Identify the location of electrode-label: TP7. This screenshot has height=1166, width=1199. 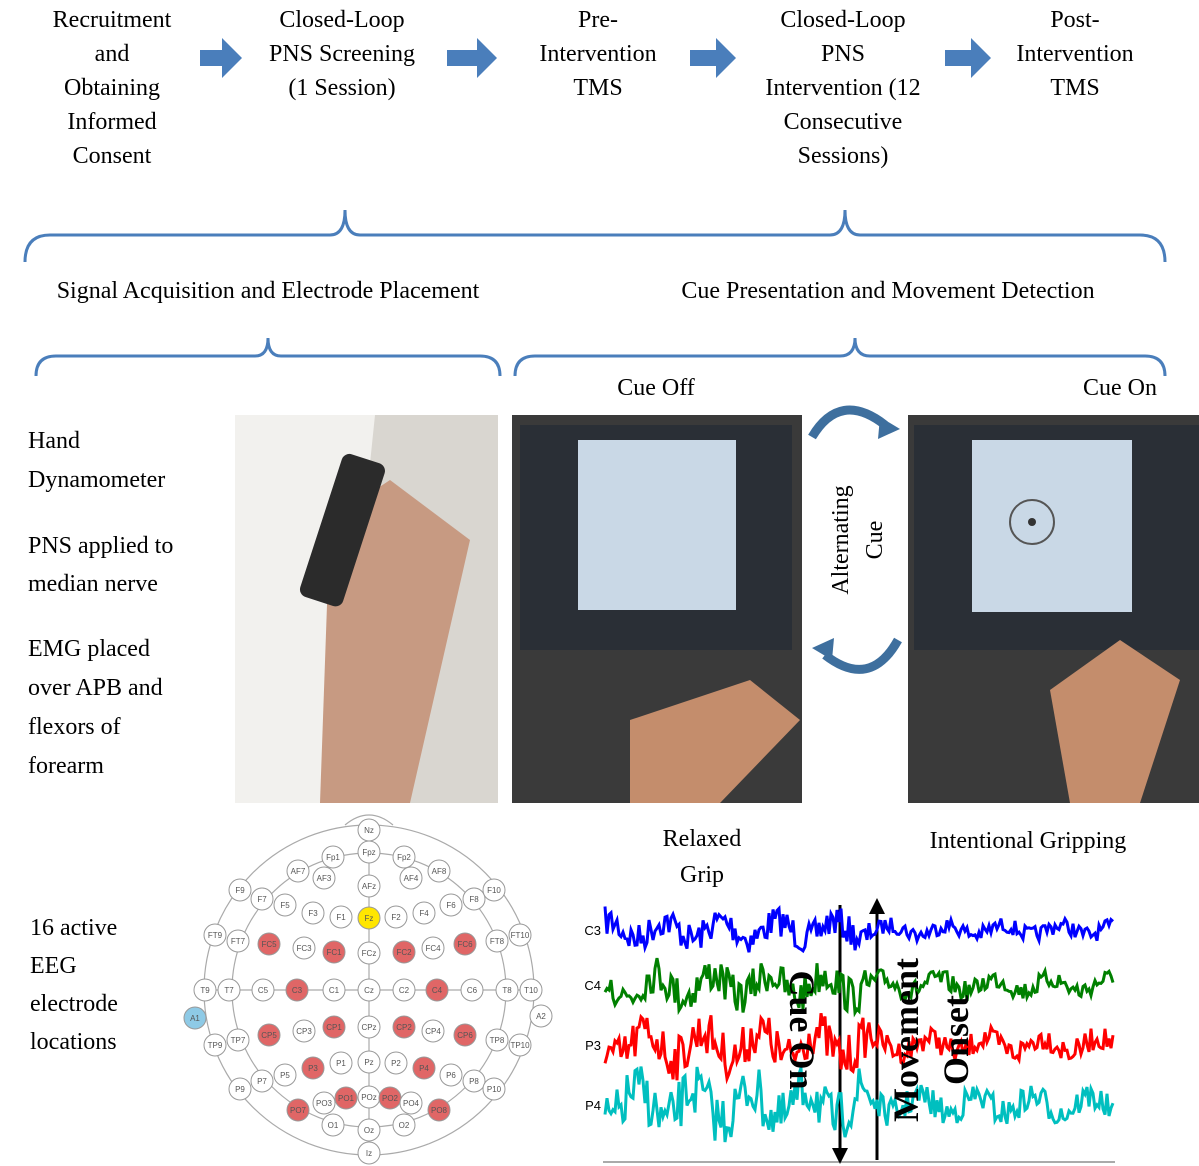
(238, 1040).